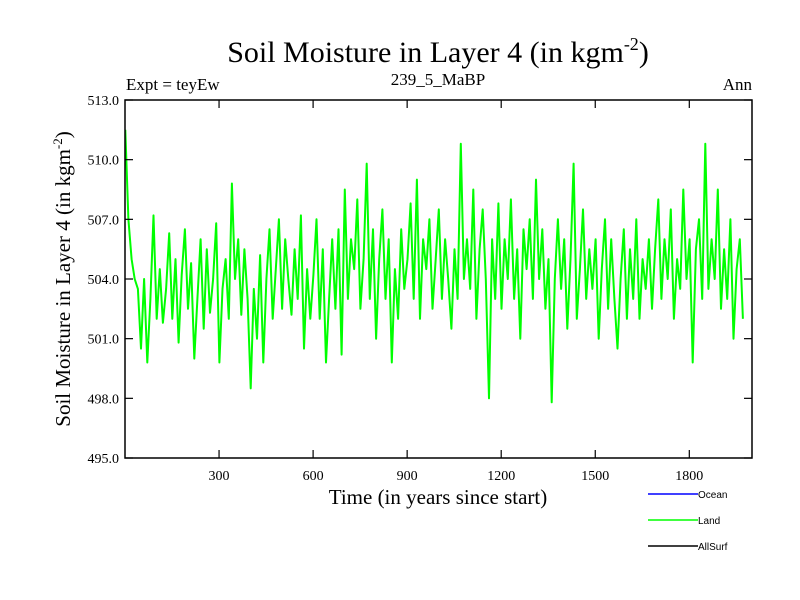 The width and height of the screenshot is (800, 600). I want to click on y-axis-label-main: Soil Moisture in Layer 4 (in kgm, so click(63, 288).